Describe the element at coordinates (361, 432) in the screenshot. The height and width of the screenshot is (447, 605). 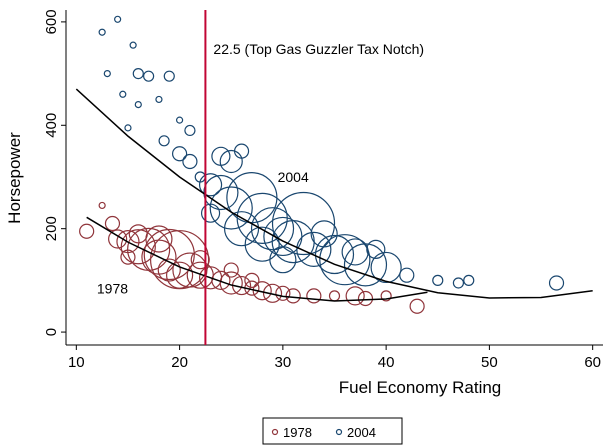
I see `legend-label: 2004` at that location.